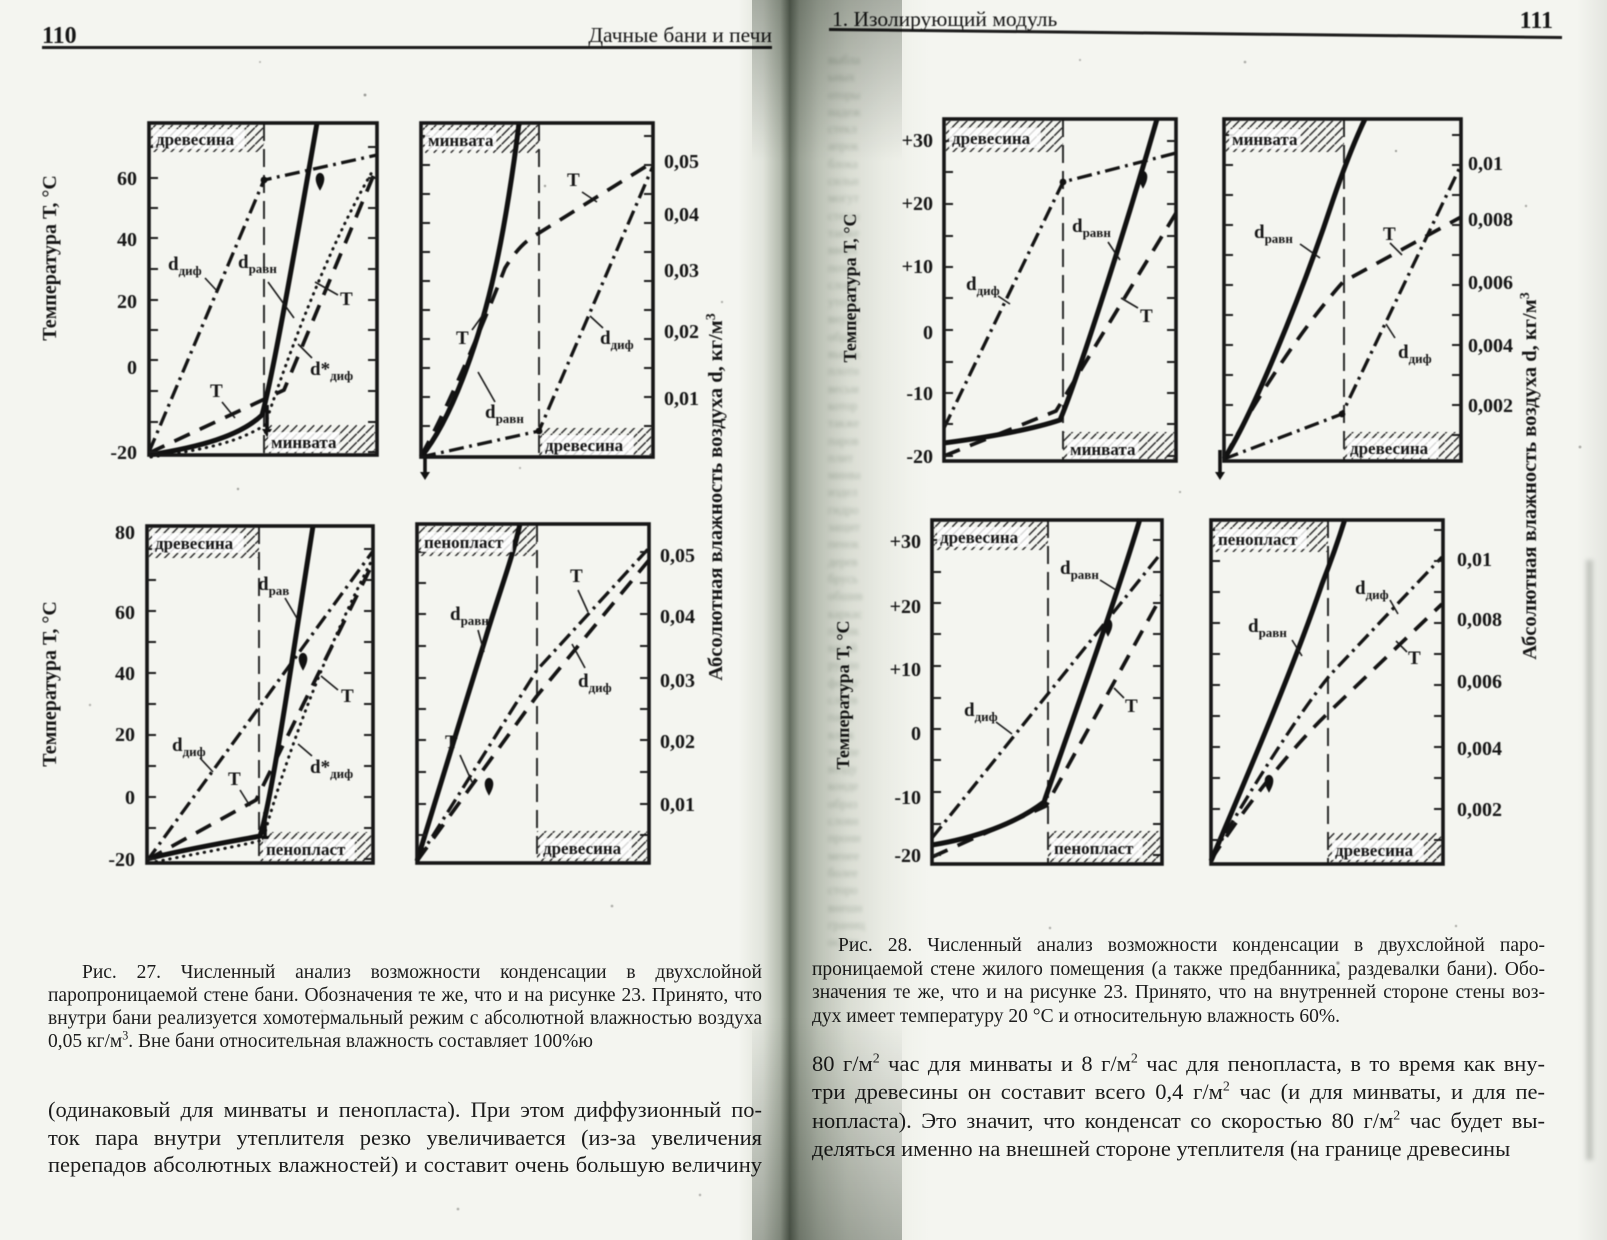  What do you see at coordinates (125, 533) in the screenshot?
I see `svg-text: 80` at bounding box center [125, 533].